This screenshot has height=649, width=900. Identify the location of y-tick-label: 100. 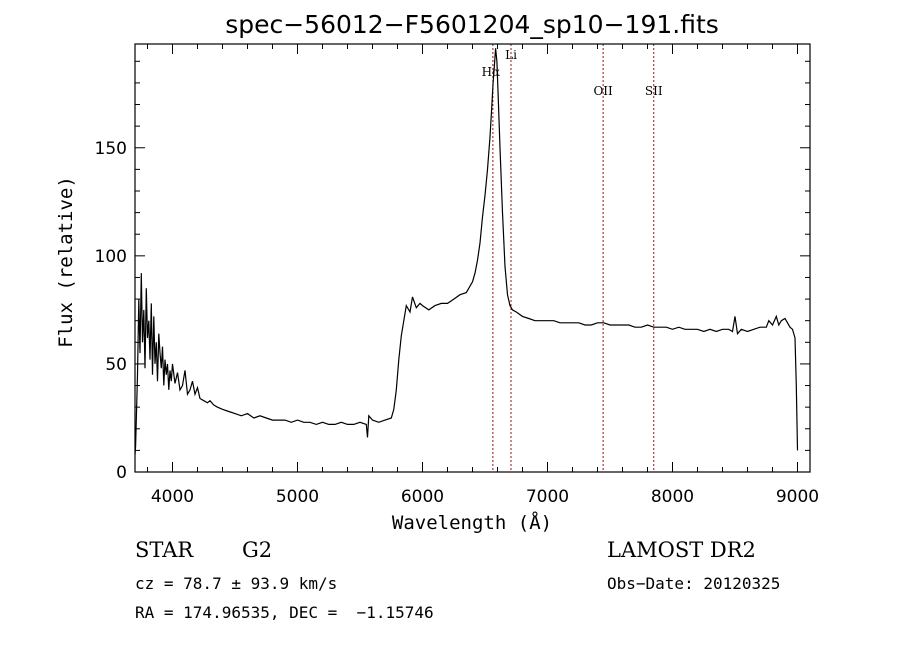
(111, 257).